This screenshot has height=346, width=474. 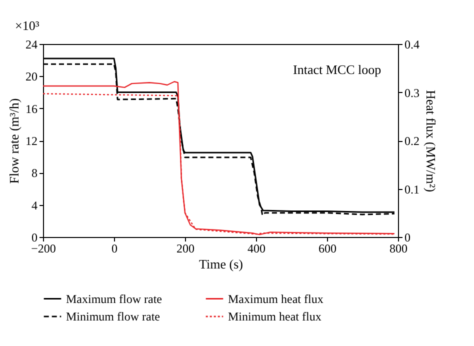 I want to click on annotation: Intact MCC loop, so click(x=337, y=69).